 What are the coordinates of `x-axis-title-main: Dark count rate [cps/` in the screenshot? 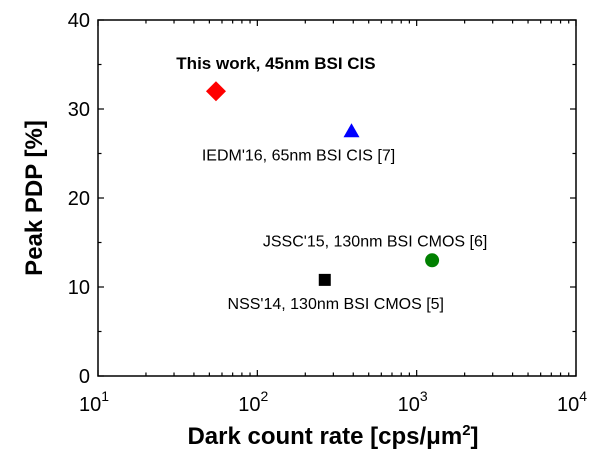 It's located at (306, 436).